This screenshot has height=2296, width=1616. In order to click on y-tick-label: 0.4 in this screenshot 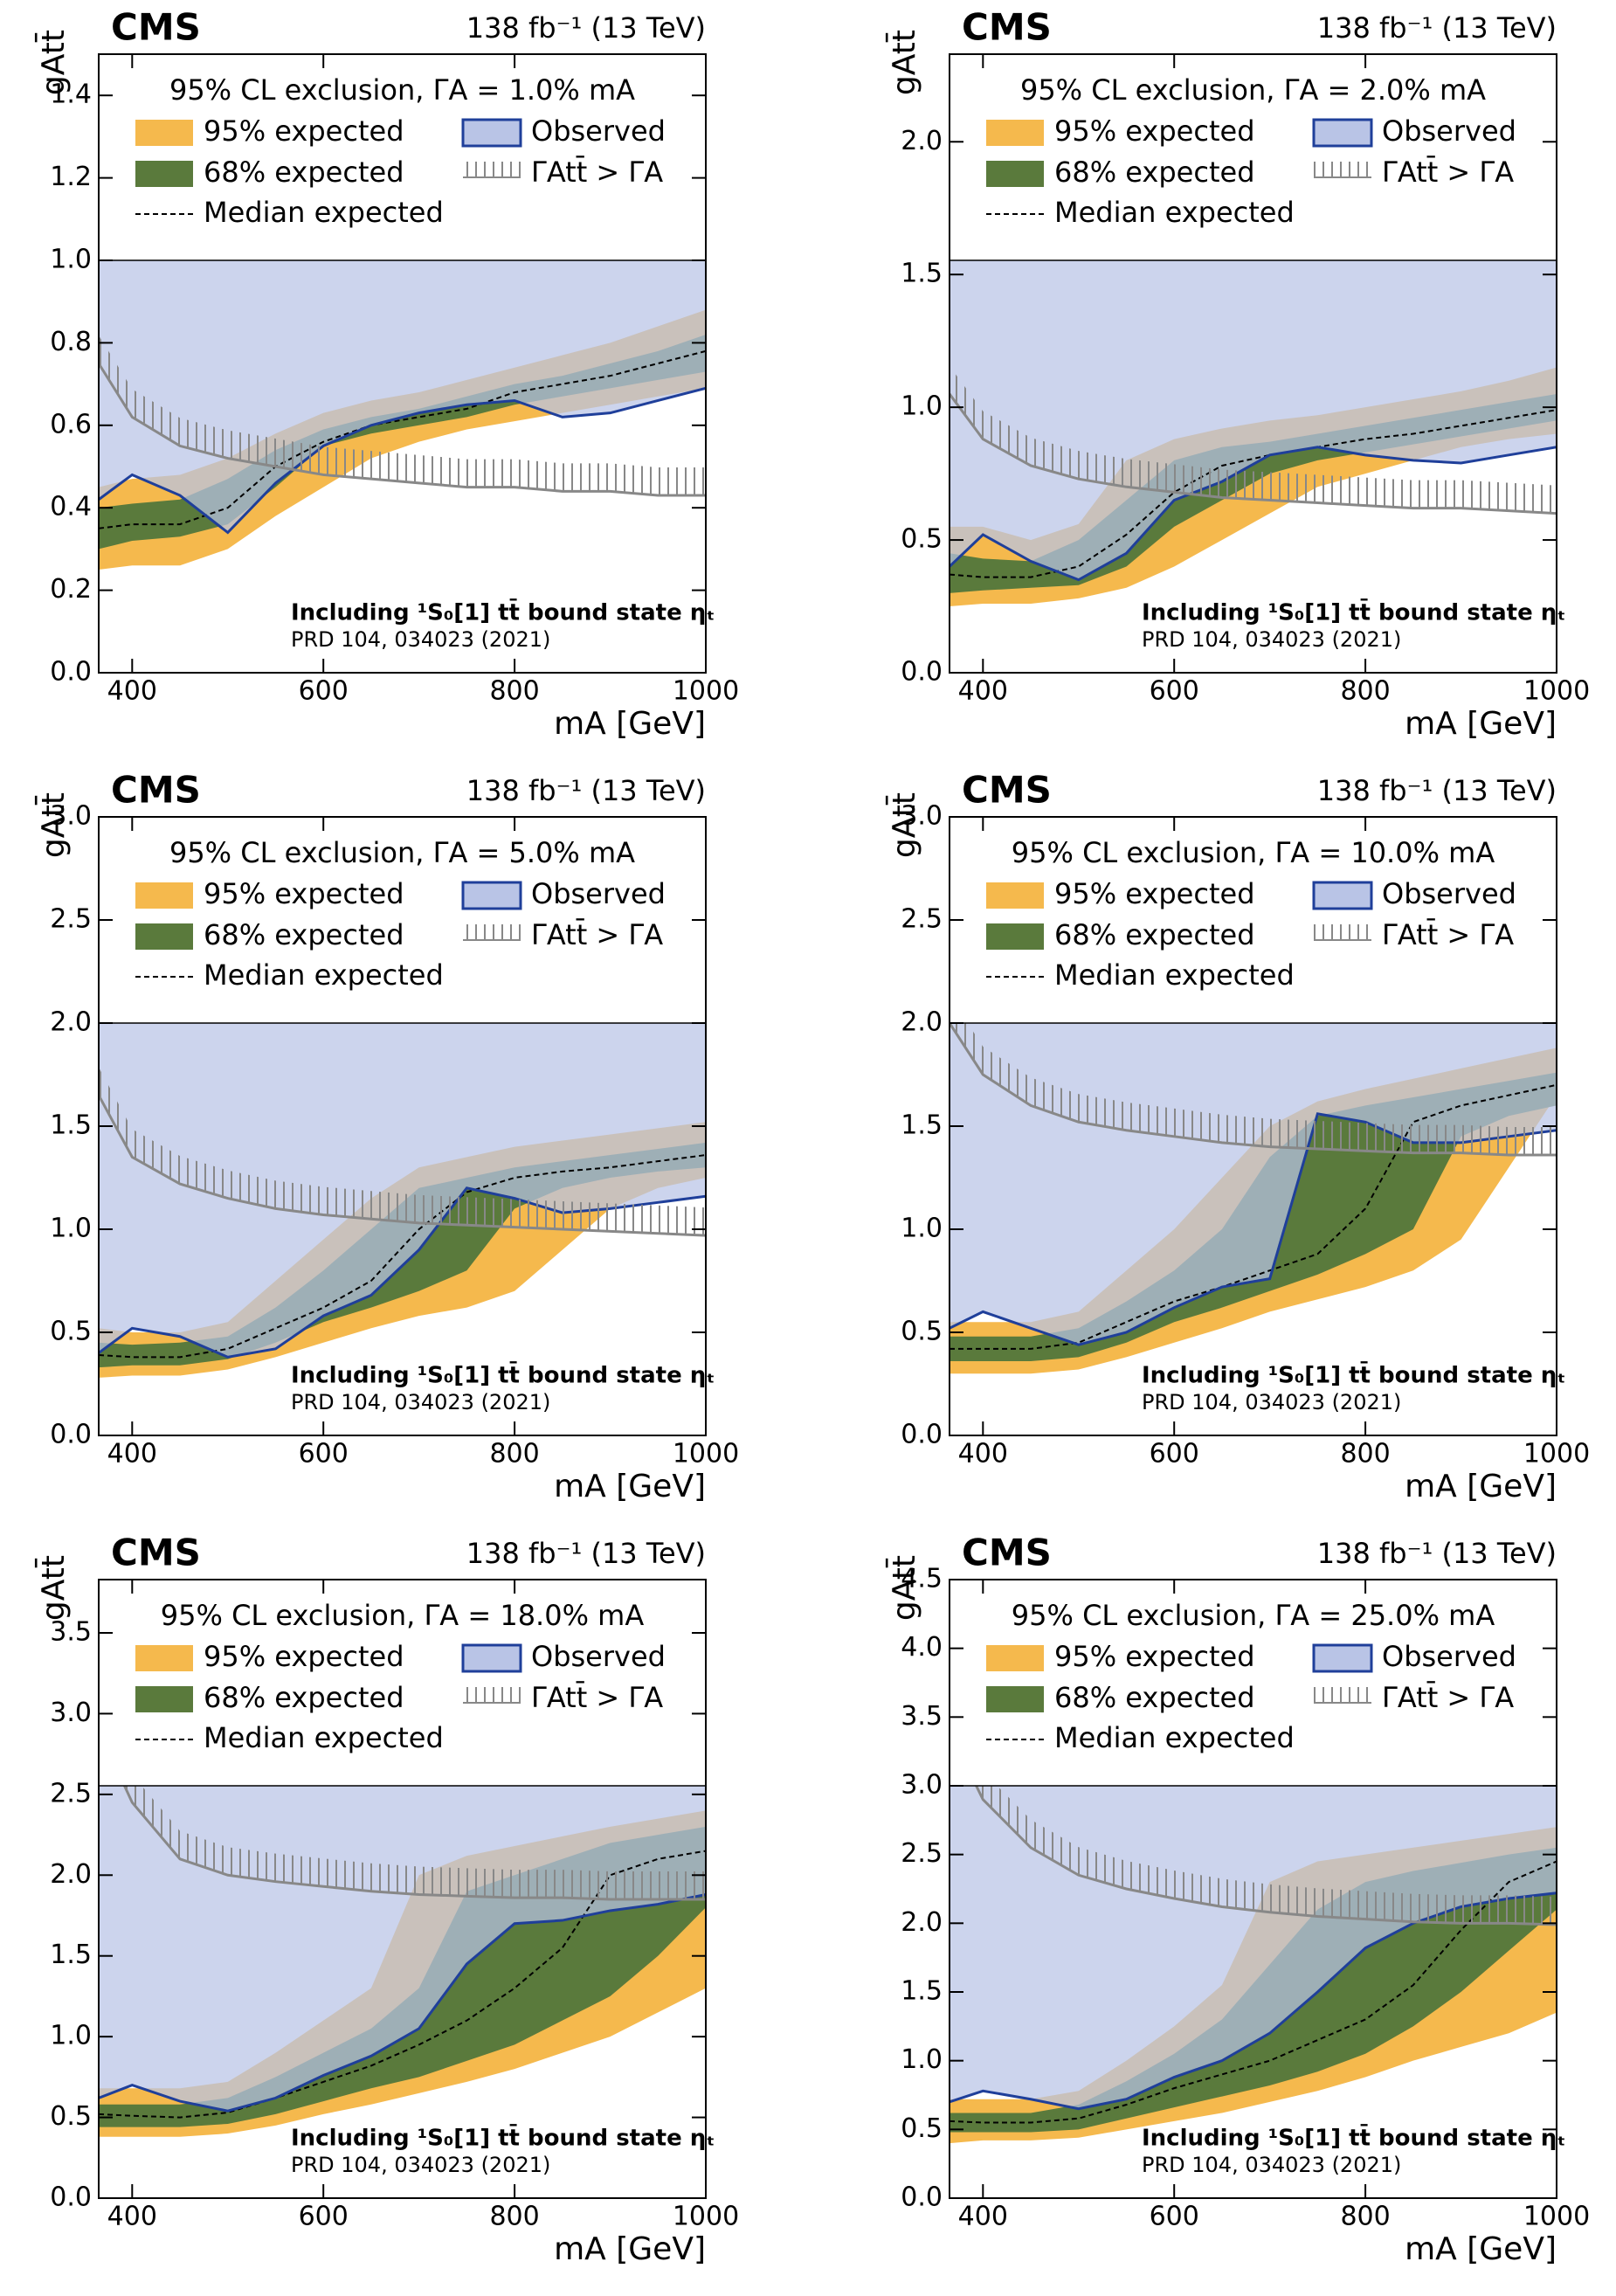, I will do `click(71, 507)`.